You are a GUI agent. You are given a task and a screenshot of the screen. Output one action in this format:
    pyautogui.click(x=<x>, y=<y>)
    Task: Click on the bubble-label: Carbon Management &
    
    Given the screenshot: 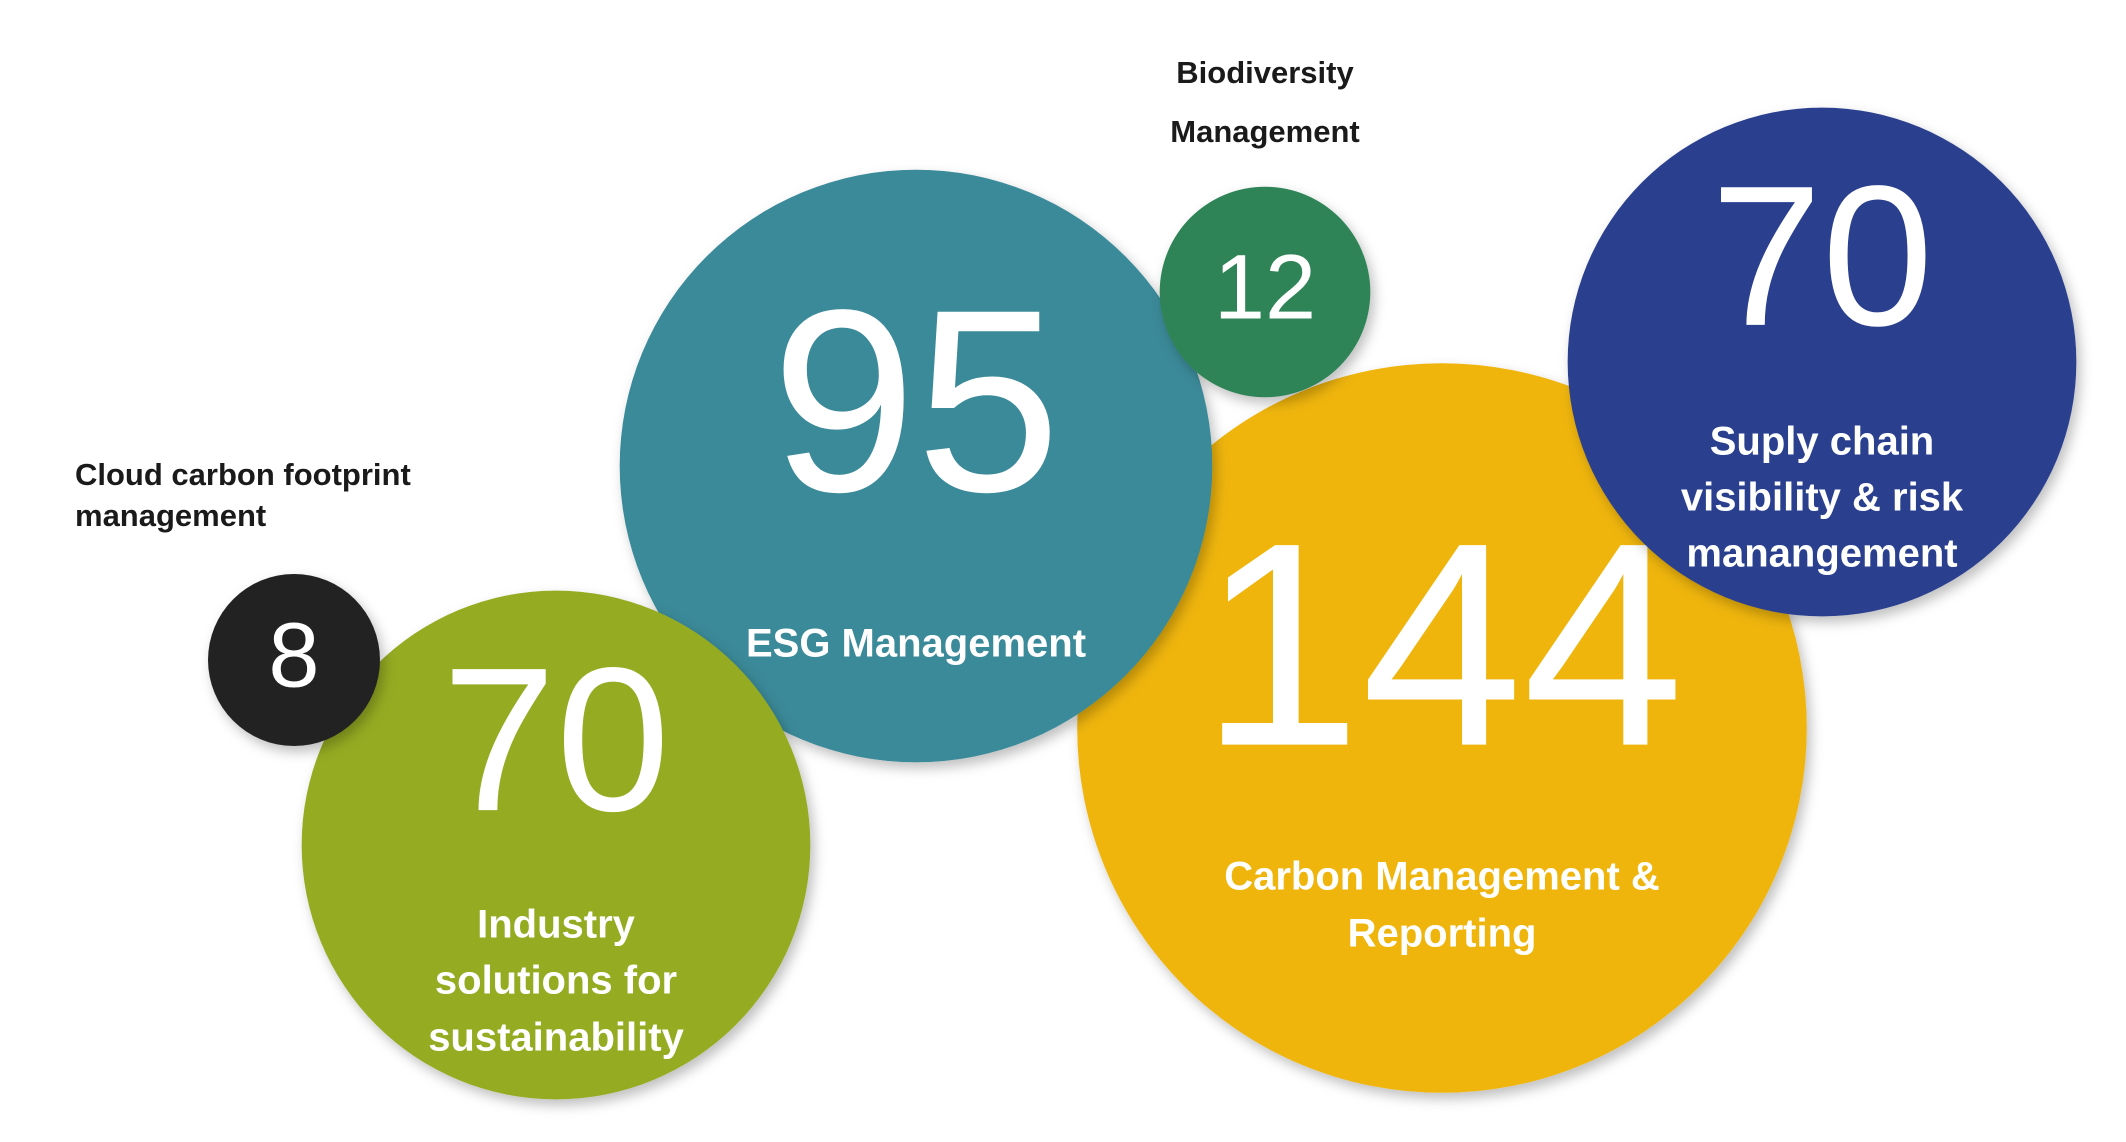 What is the action you would take?
    pyautogui.click(x=1442, y=877)
    